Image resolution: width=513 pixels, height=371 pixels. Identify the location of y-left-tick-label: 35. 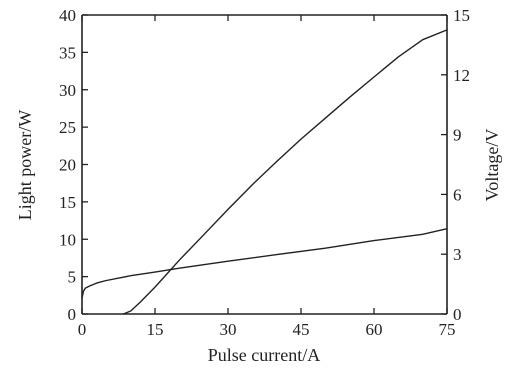
(67, 52).